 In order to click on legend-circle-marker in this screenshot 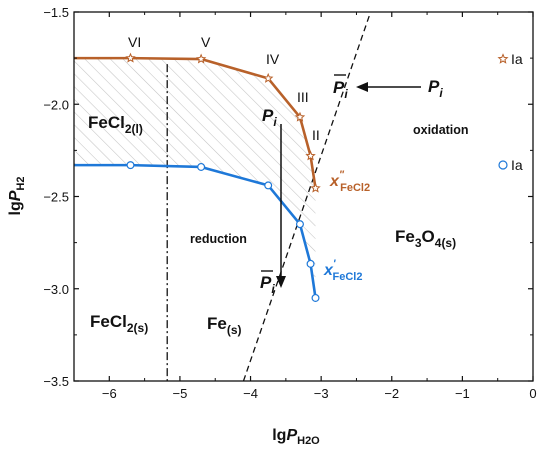, I will do `click(503, 165)`.